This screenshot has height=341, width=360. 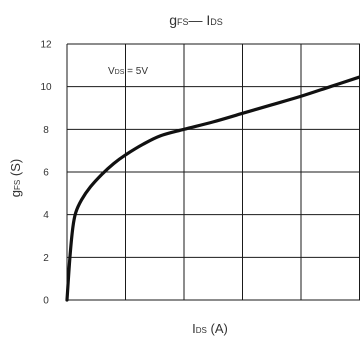 I want to click on title-part: — I, so click(x=200, y=20).